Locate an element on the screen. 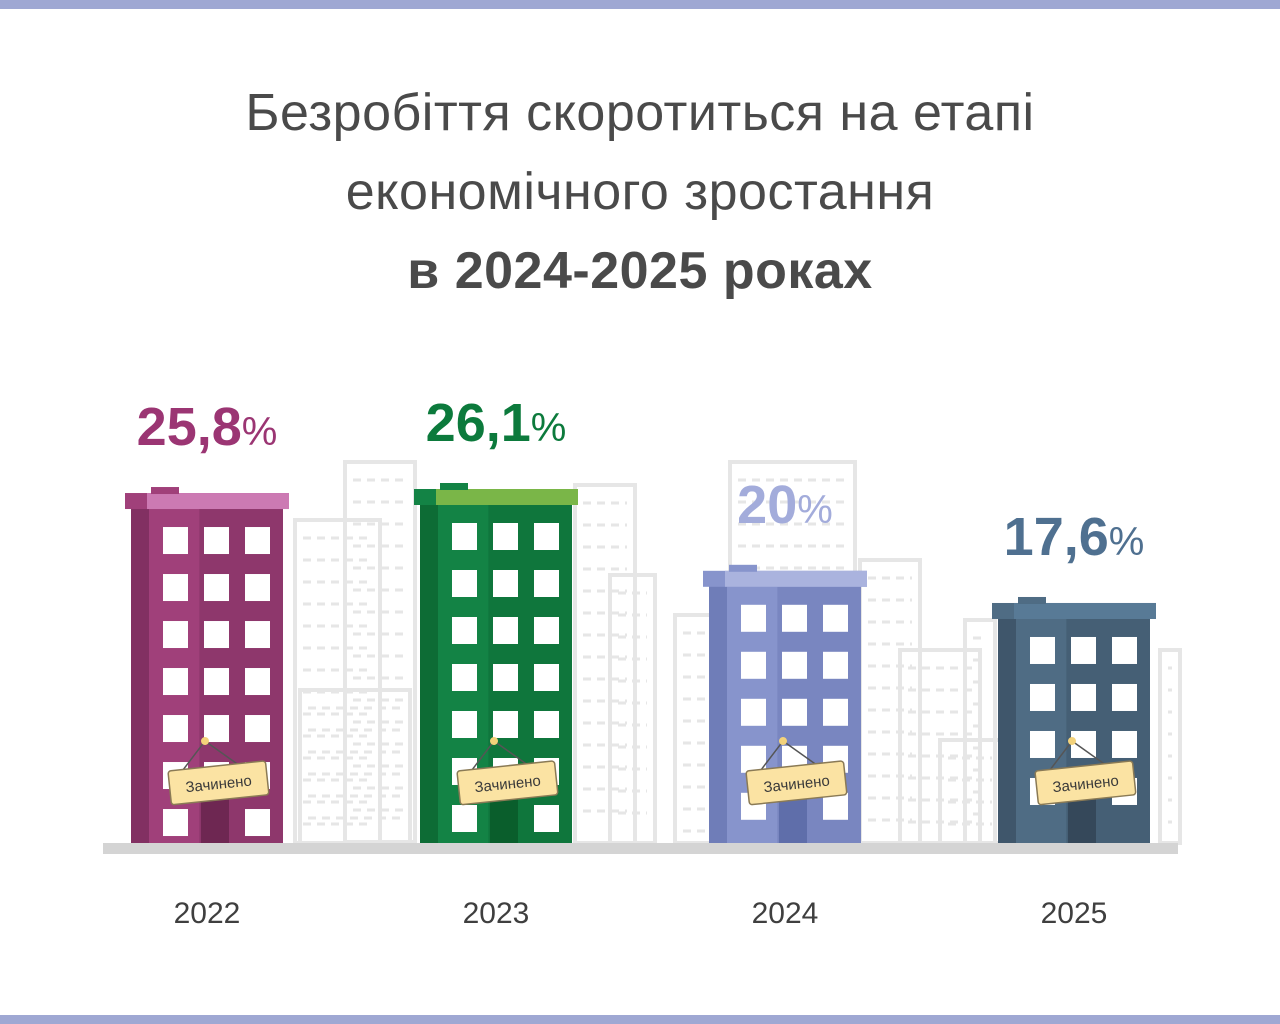 The image size is (1280, 1024). value-label-2025: 17,6% is located at coordinates (1074, 537).